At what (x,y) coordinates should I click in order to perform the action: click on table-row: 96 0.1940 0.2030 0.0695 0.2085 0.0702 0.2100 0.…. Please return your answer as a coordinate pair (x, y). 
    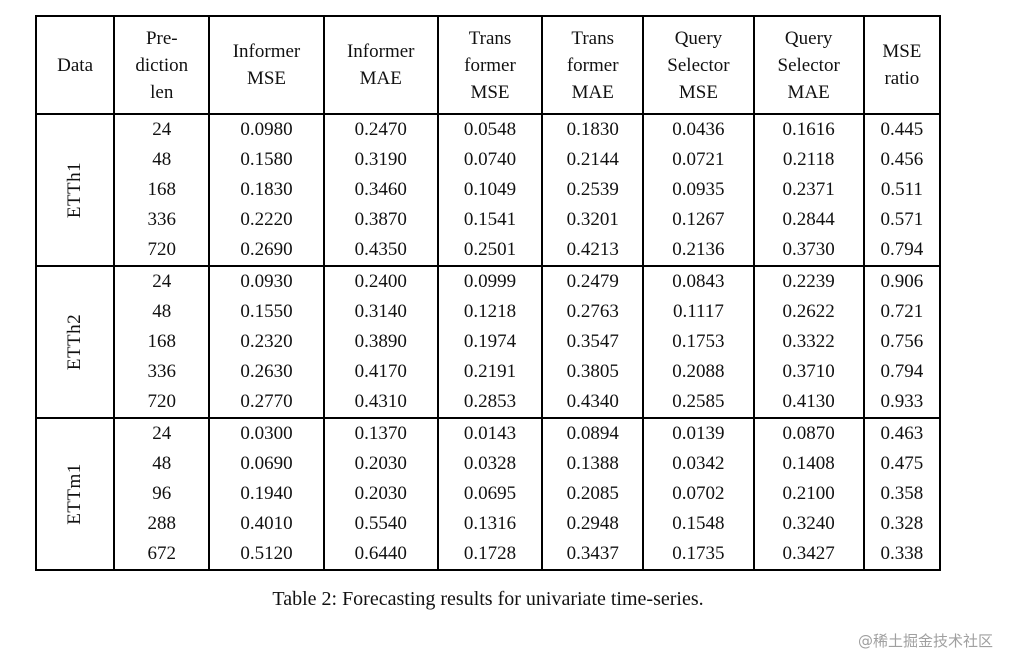
    Looking at the image, I should click on (489, 494).